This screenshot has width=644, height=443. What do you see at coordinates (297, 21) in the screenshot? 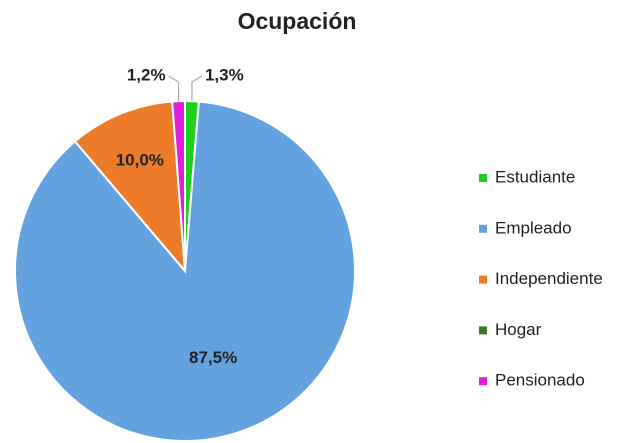
I see `chart-title: Ocupación` at bounding box center [297, 21].